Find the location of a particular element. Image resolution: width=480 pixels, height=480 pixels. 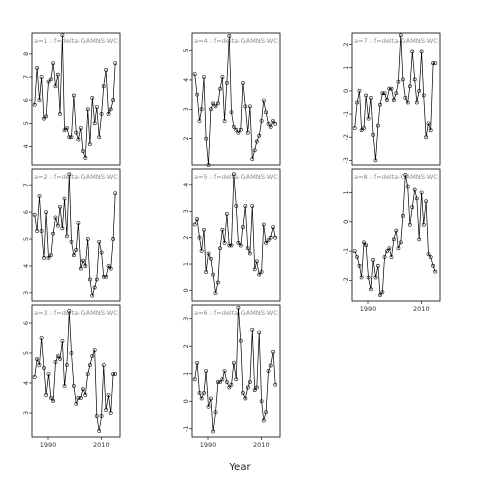

y-tick-label: 6 is located at coordinates (26, 100).